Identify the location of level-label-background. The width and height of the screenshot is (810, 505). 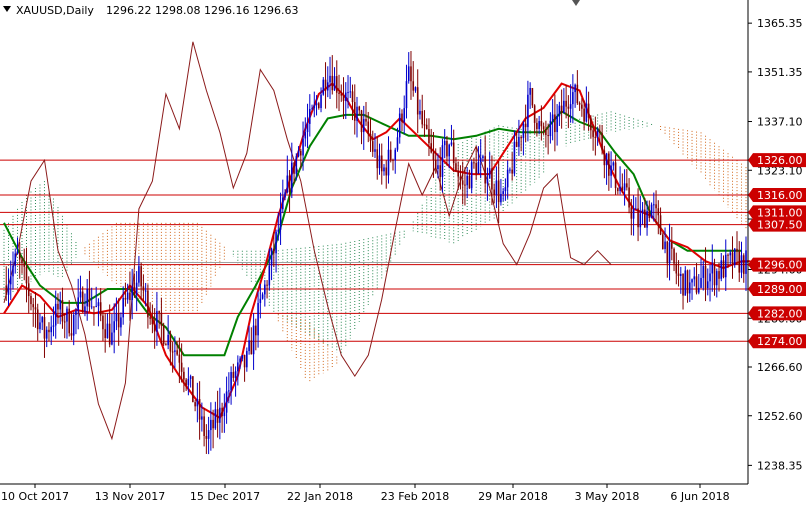
(777, 289).